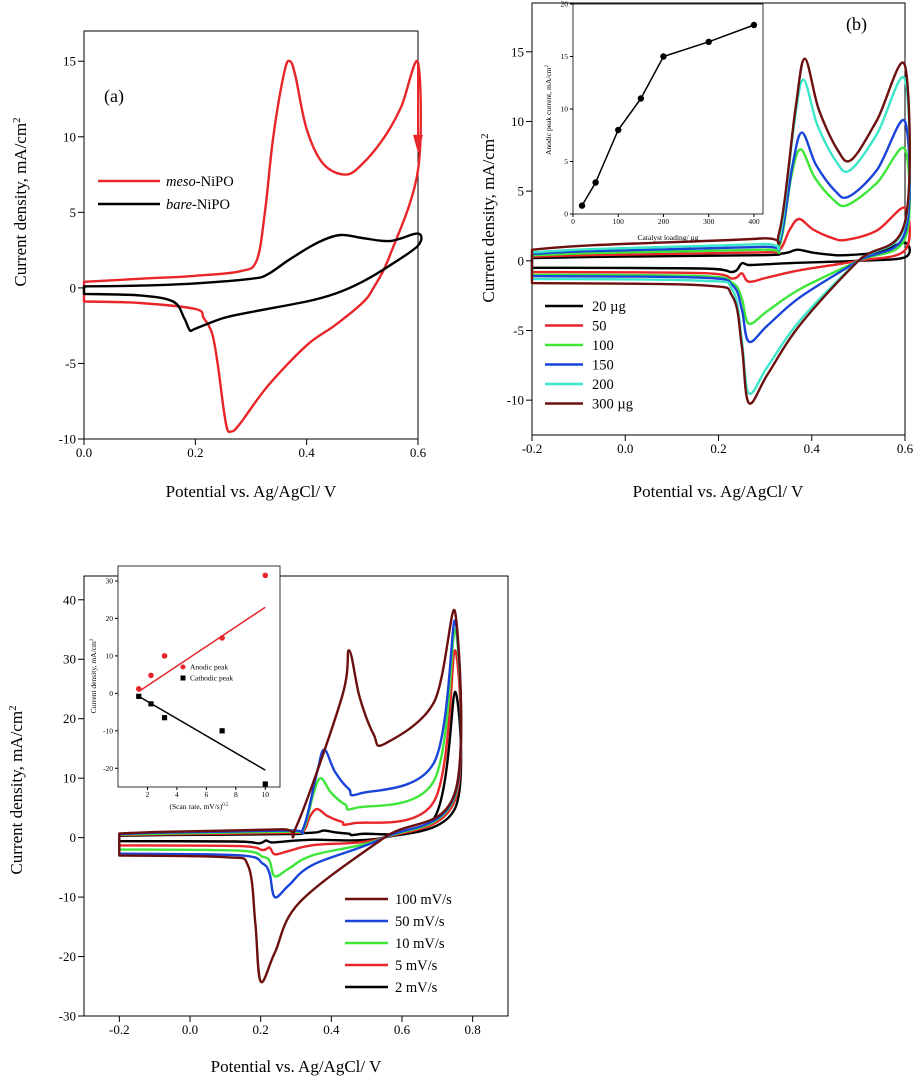 Image resolution: width=915 pixels, height=1079 pixels. I want to click on legend-label: 2 mV/s, so click(416, 988).